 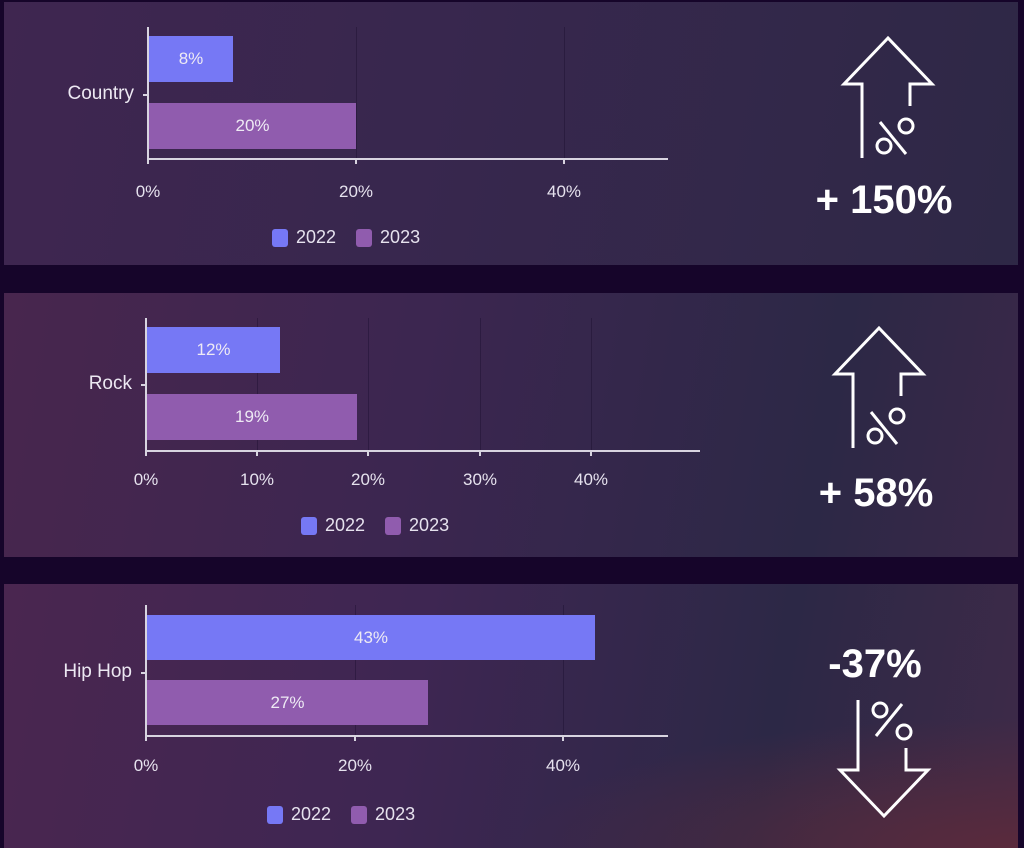 I want to click on bar-2023: 19%, so click(x=252, y=417).